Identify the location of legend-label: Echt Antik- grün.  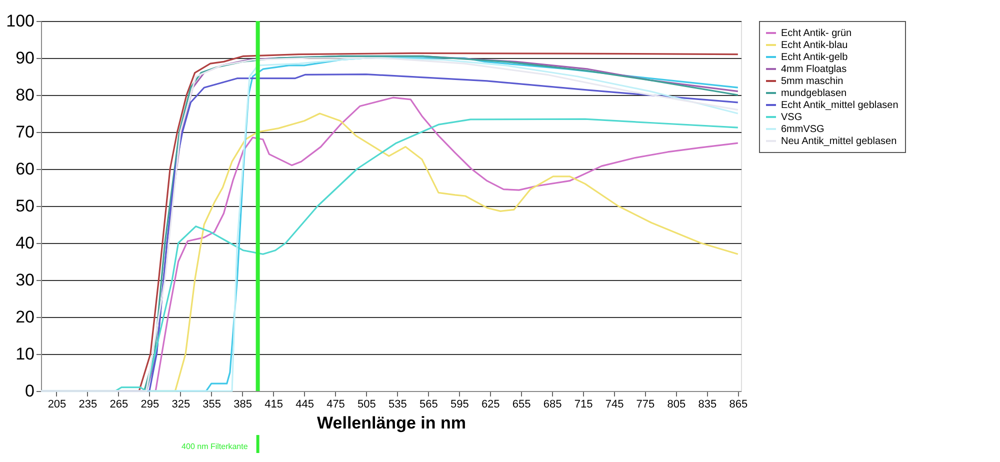
(816, 33).